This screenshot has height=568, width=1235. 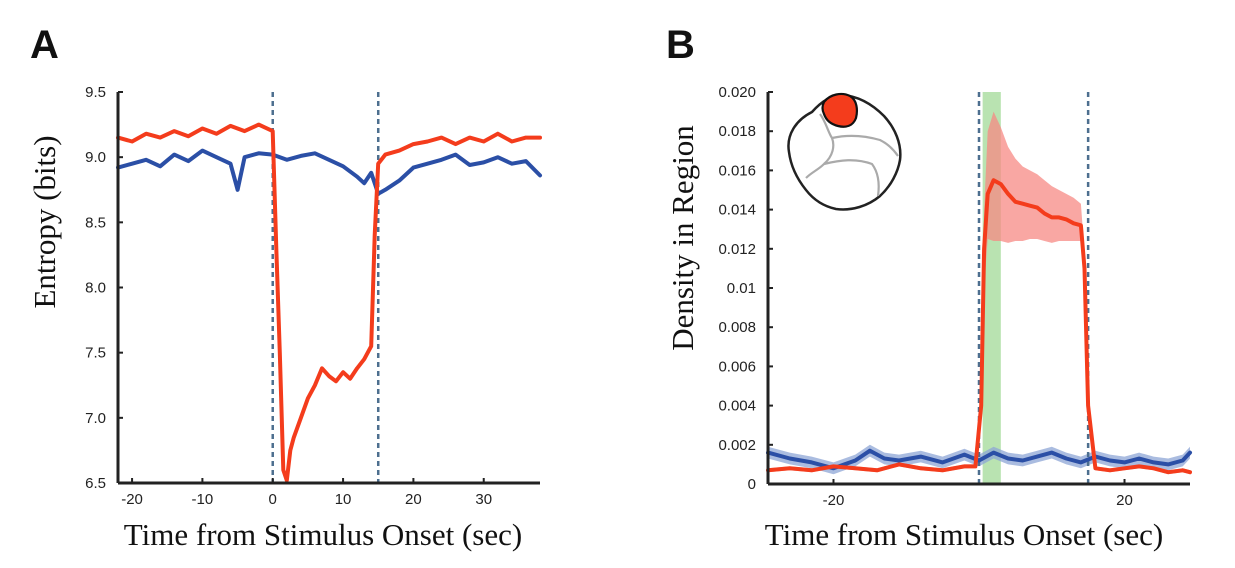 I want to click on y-tick-label: 0.006, so click(x=737, y=366).